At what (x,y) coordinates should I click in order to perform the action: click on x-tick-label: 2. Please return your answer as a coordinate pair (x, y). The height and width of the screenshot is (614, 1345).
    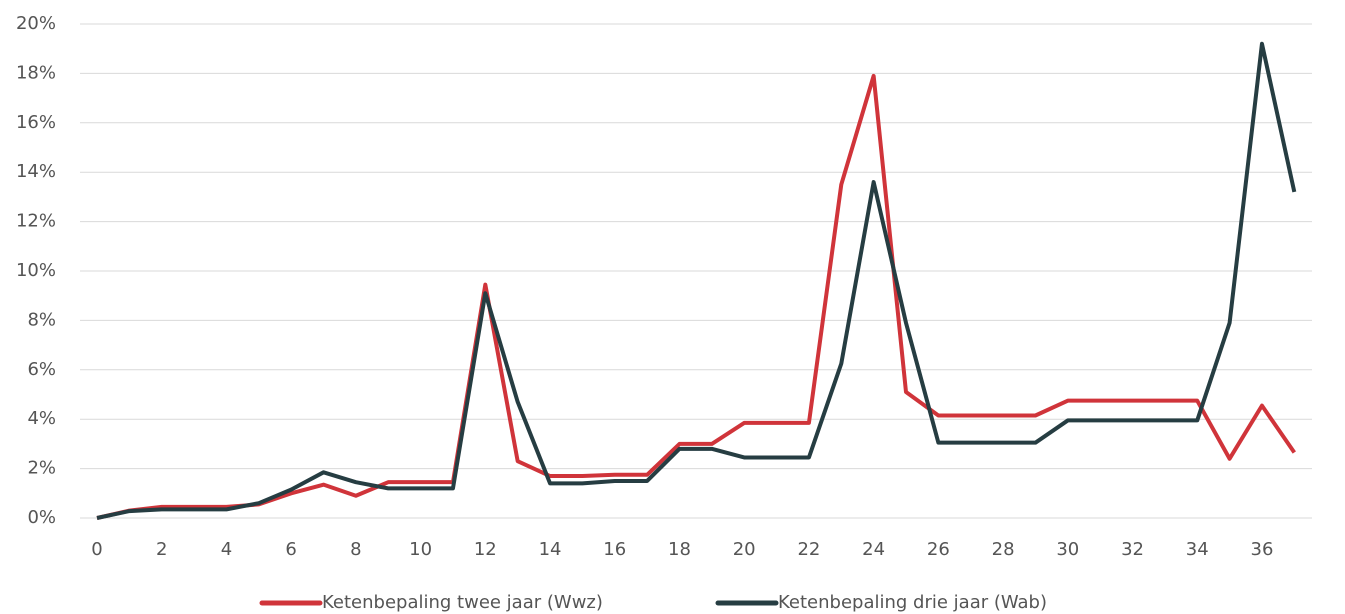
    Looking at the image, I should click on (161, 549).